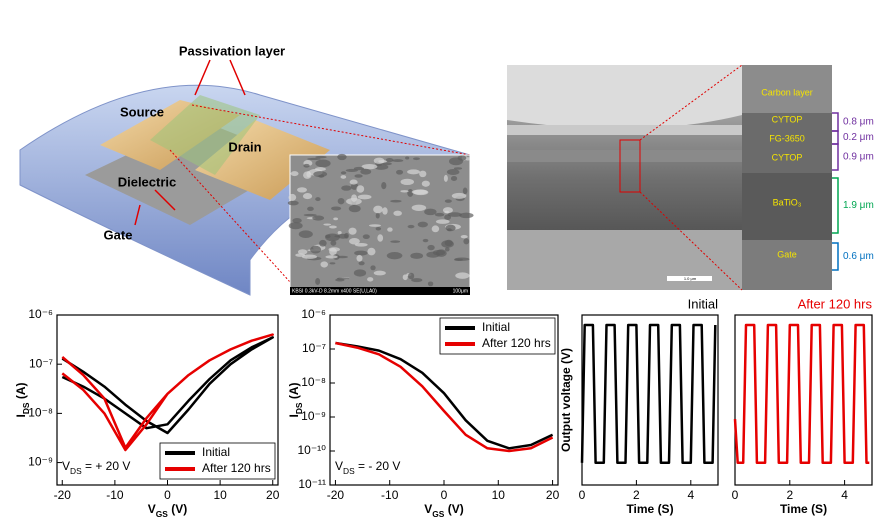 The width and height of the screenshot is (894, 529). What do you see at coordinates (177, 509) in the screenshot?
I see `label-part: (V)` at bounding box center [177, 509].